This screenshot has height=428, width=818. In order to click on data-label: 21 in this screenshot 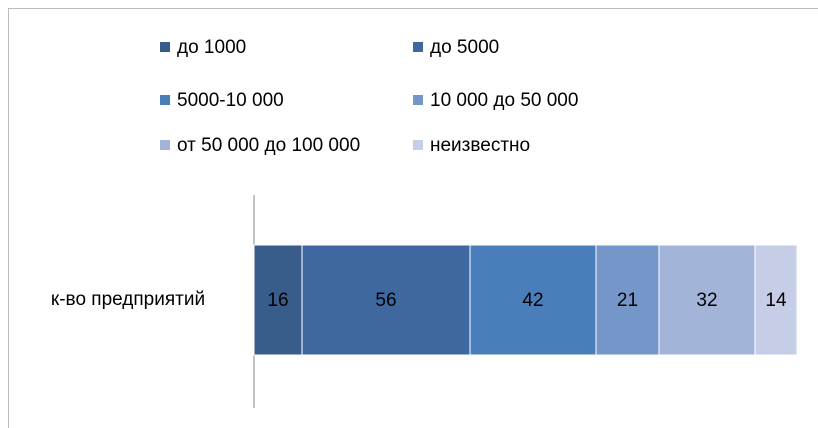, I will do `click(627, 300)`.